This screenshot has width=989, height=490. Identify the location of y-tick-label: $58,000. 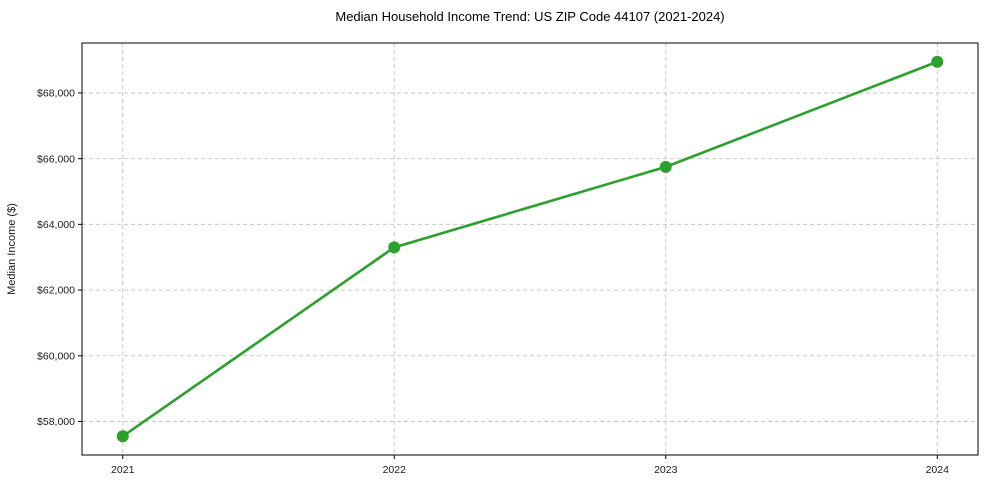
(56, 422).